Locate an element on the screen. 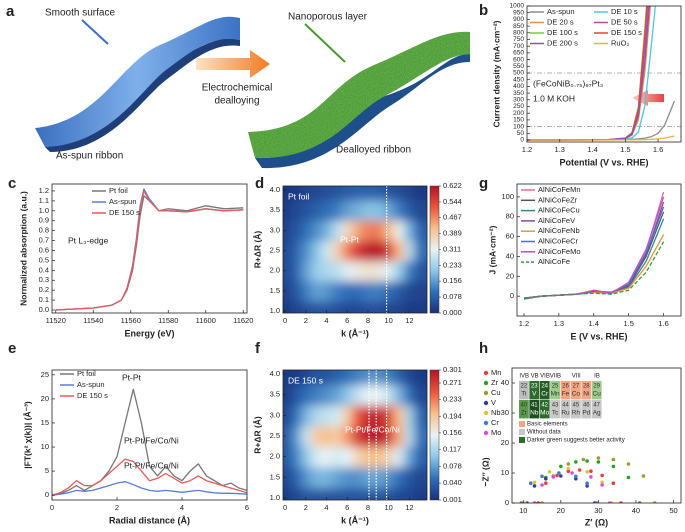 The height and width of the screenshot is (532, 685). x-tick-label: 11540 is located at coordinates (93, 320).